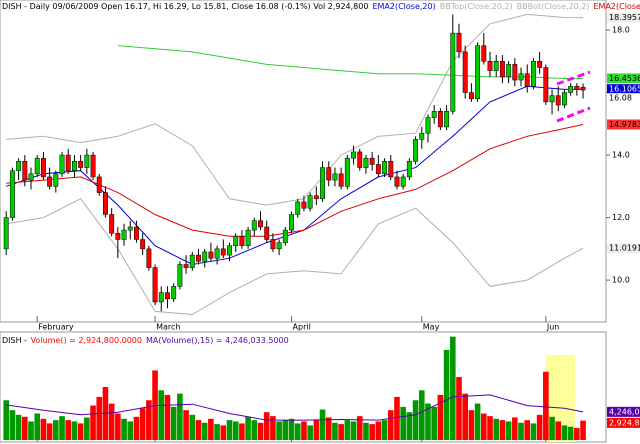 The width and height of the screenshot is (640, 444). I want to click on price-tag: 18.3957, so click(624, 17).